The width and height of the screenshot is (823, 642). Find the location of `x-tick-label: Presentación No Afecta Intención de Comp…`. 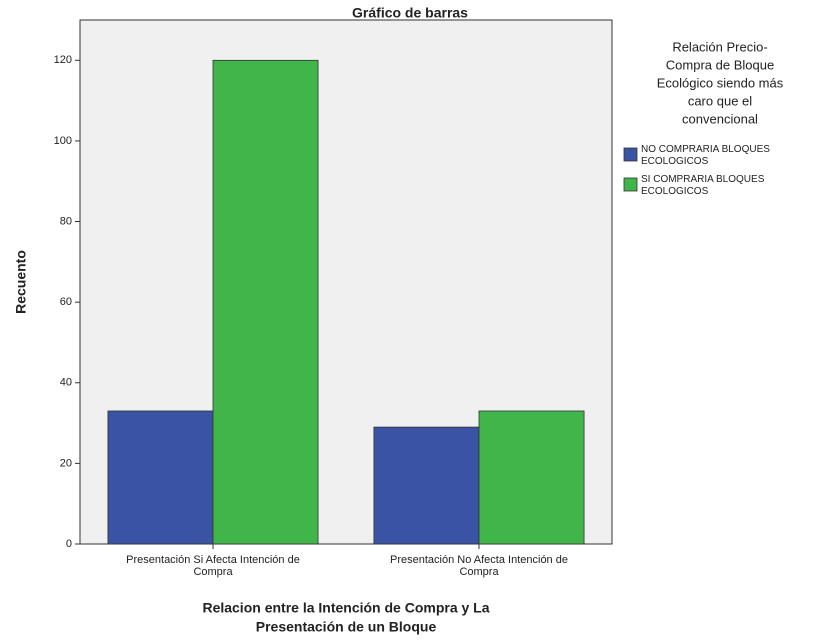

x-tick-label: Presentación No Afecta Intención de Comp… is located at coordinates (479, 566).